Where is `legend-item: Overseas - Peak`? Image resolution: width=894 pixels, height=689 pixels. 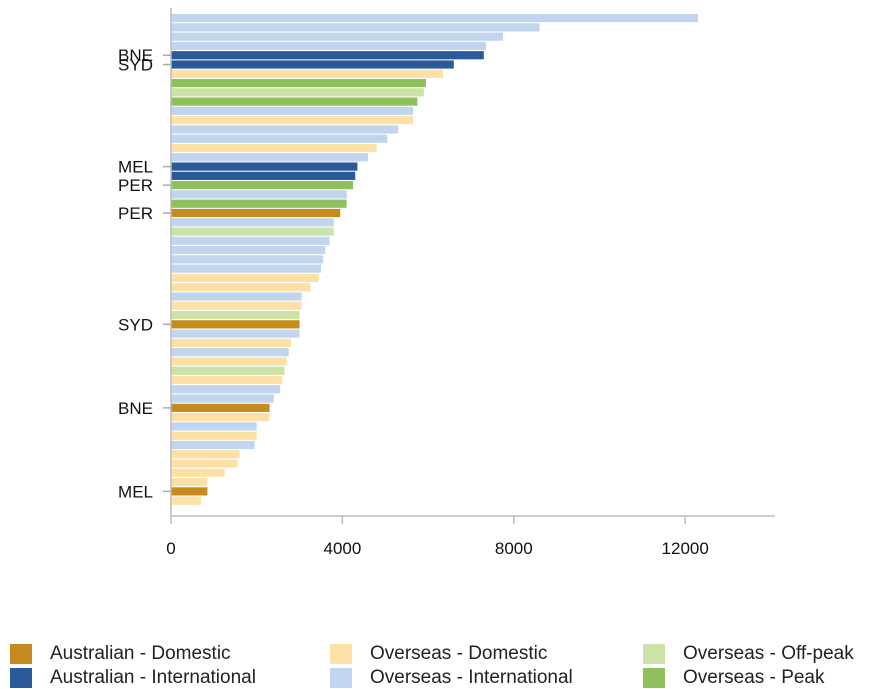
legend-item: Overseas - Peak is located at coordinates (734, 678).